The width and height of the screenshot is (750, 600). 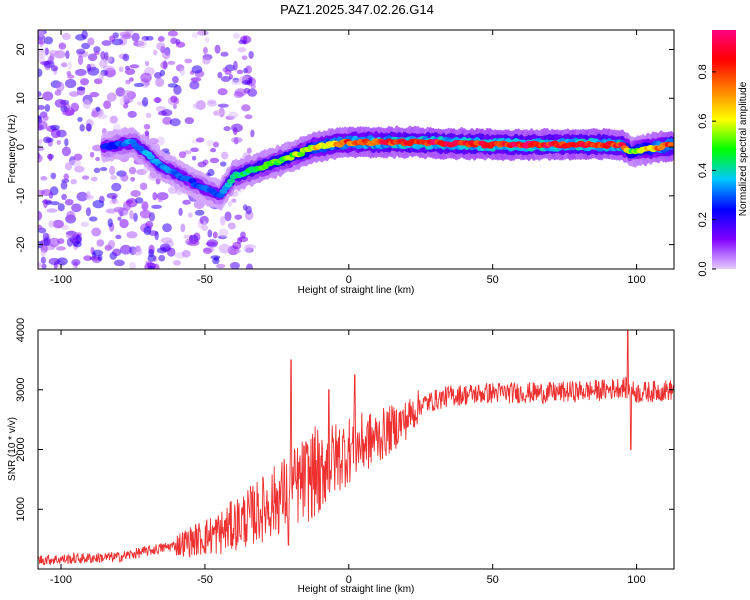 I want to click on y-tick-label: 0, so click(x=21, y=147).